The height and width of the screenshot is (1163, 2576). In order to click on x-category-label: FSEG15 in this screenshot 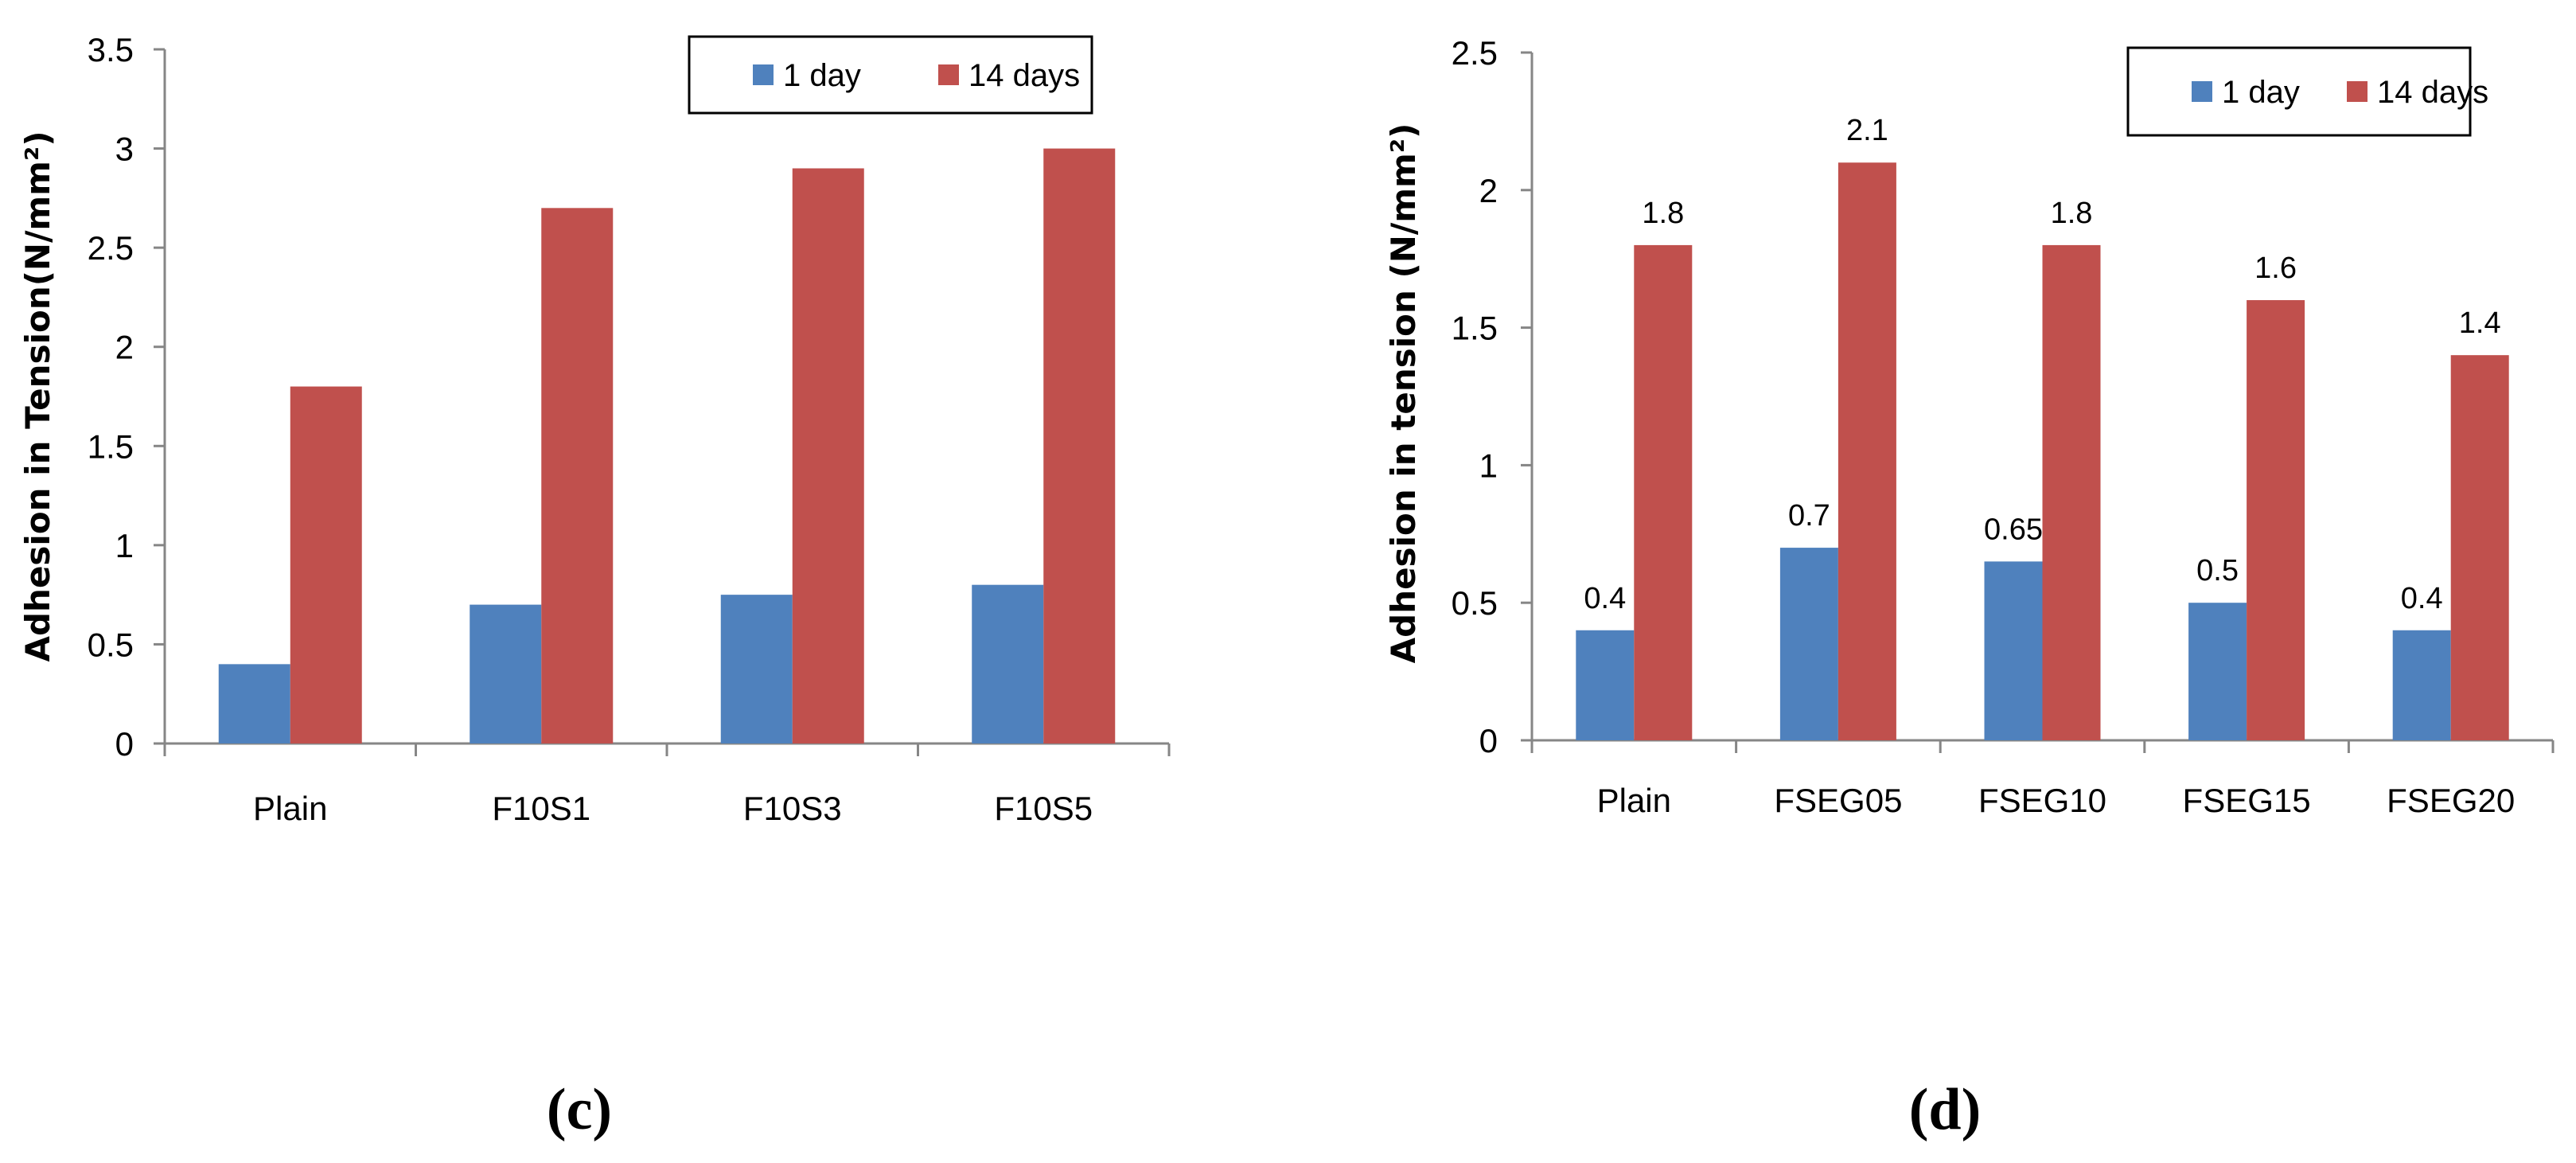, I will do `click(2247, 801)`.